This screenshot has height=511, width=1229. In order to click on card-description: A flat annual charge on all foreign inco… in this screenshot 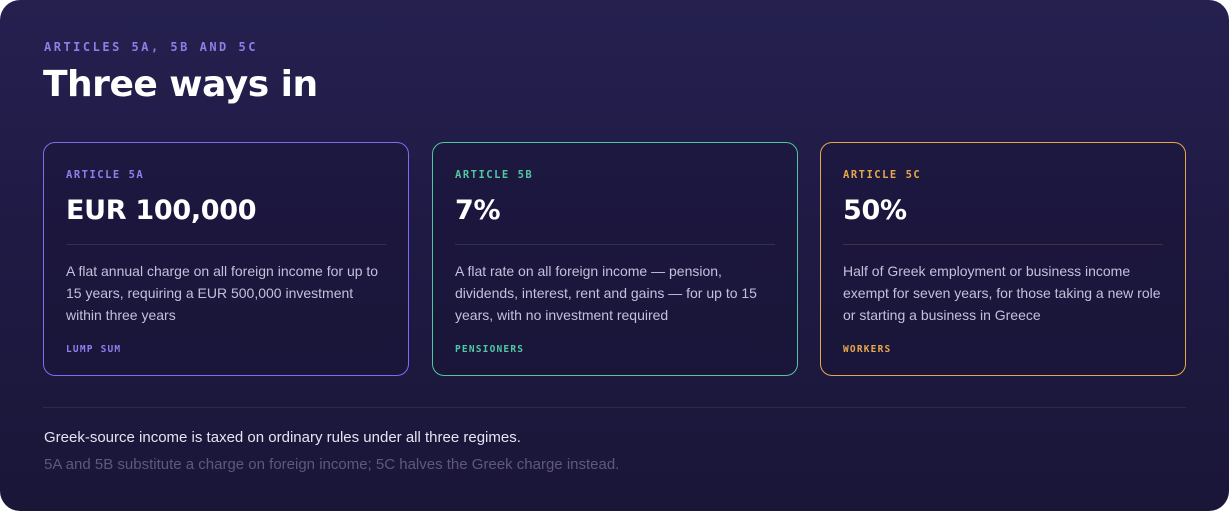, I will do `click(222, 293)`.